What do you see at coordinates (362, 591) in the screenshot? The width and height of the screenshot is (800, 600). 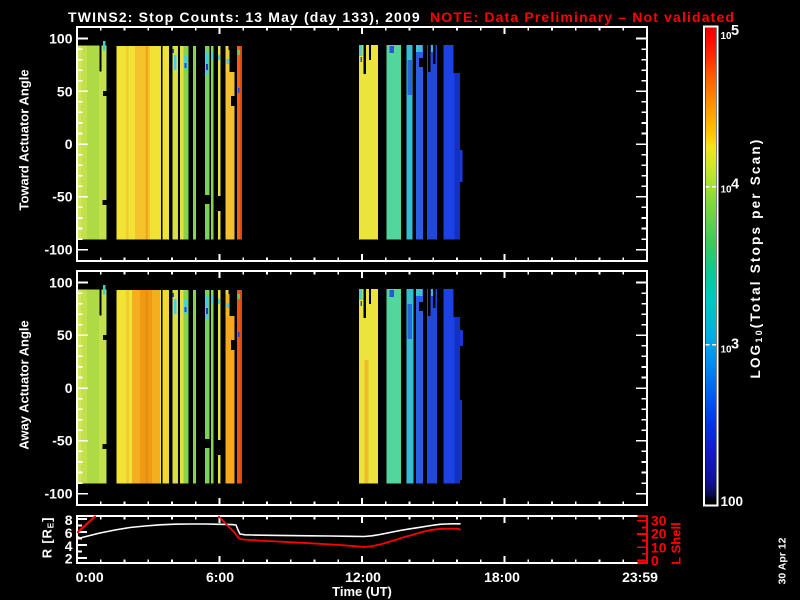 I see `svg-text: Time (UT)` at bounding box center [362, 591].